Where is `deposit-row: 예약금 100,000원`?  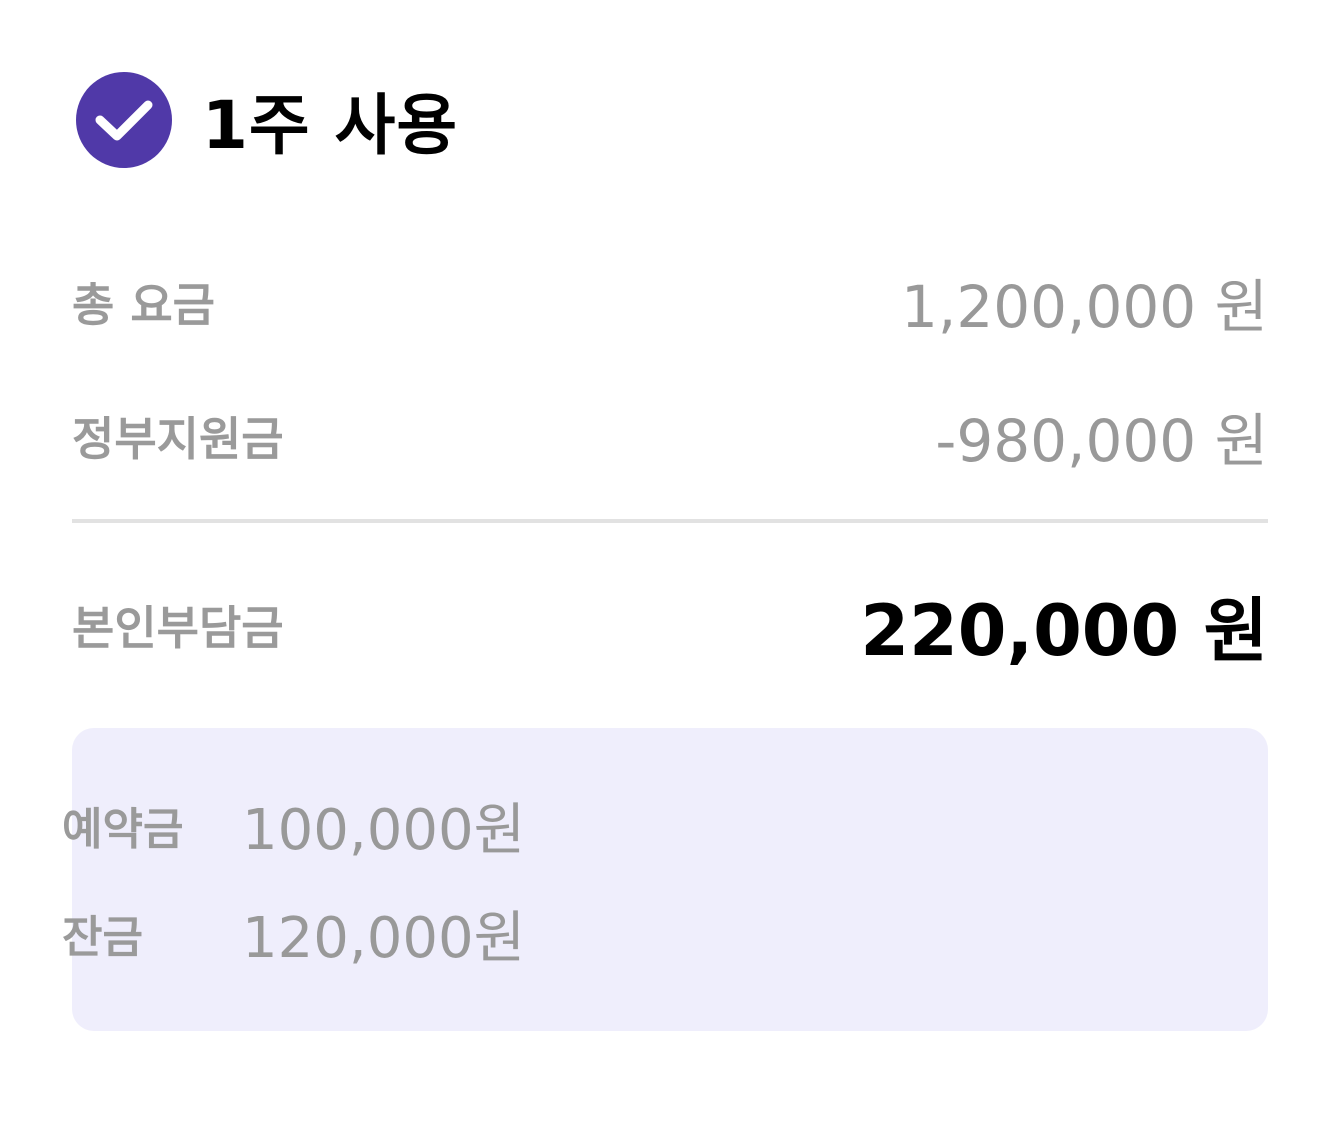 deposit-row: 예약금 100,000원 is located at coordinates (293, 826).